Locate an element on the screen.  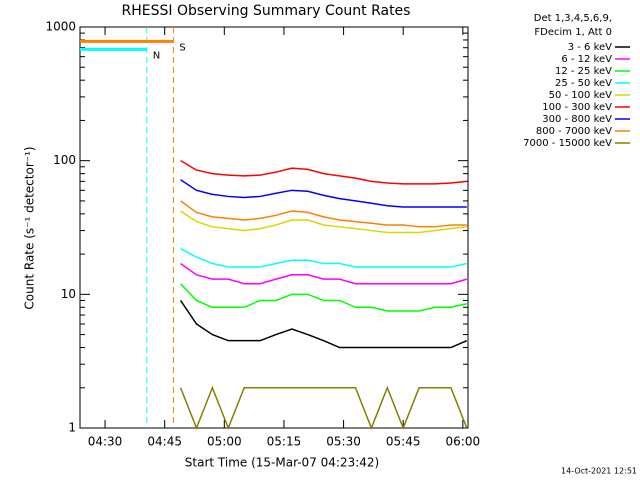
legend-label: 300 - 800 keV is located at coordinates (577, 119).